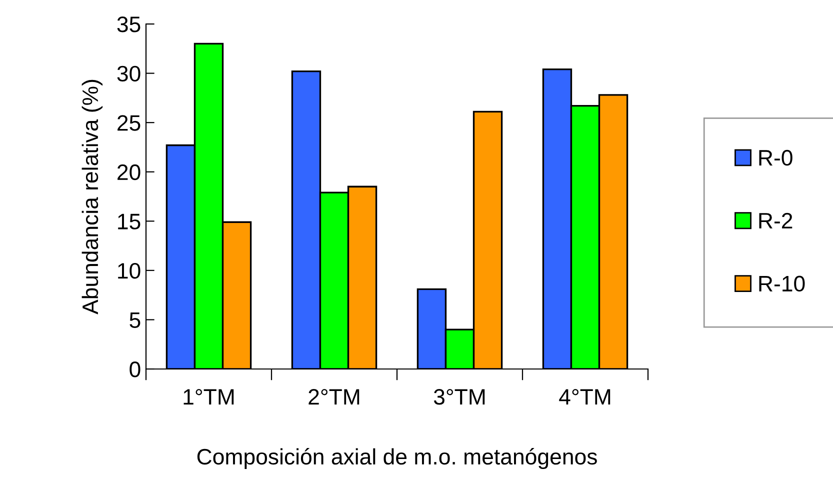  Describe the element at coordinates (135, 320) in the screenshot. I see `y-tick-label: 5` at that location.